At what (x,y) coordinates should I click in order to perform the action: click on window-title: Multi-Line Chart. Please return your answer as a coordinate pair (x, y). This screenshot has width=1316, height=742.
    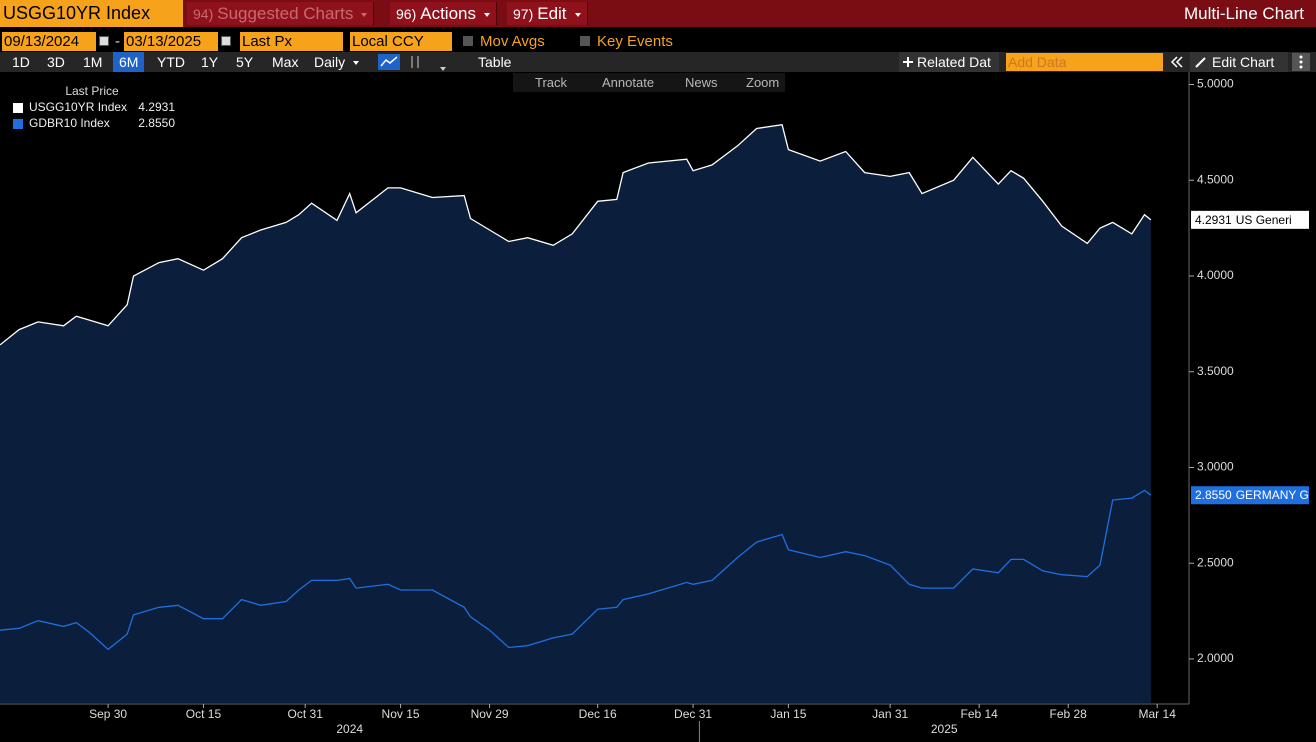
    Looking at the image, I should click on (1244, 13).